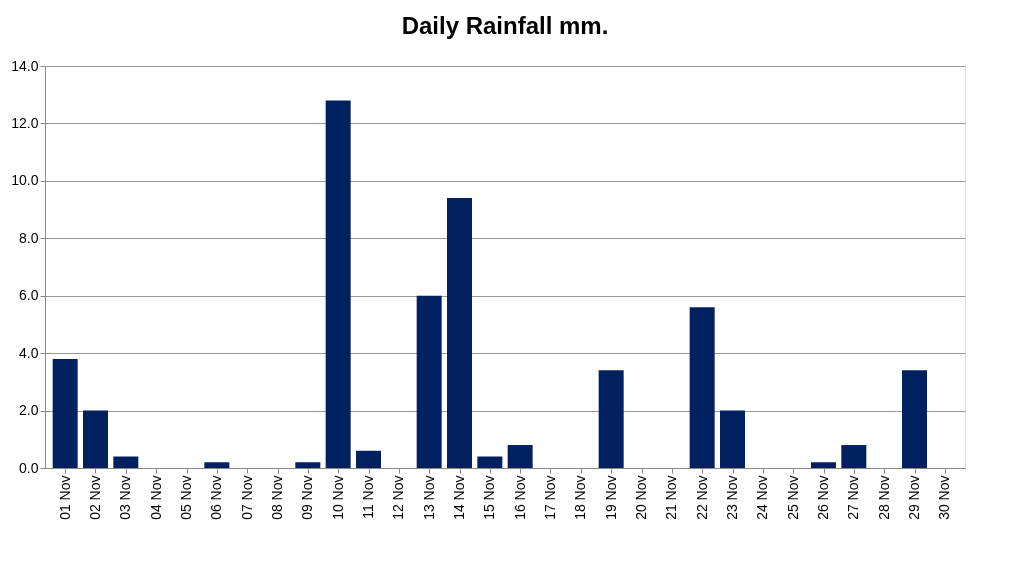 The width and height of the screenshot is (1024, 568). Describe the element at coordinates (883, 497) in the screenshot. I see `x-tick-label: 28 Nov` at that location.